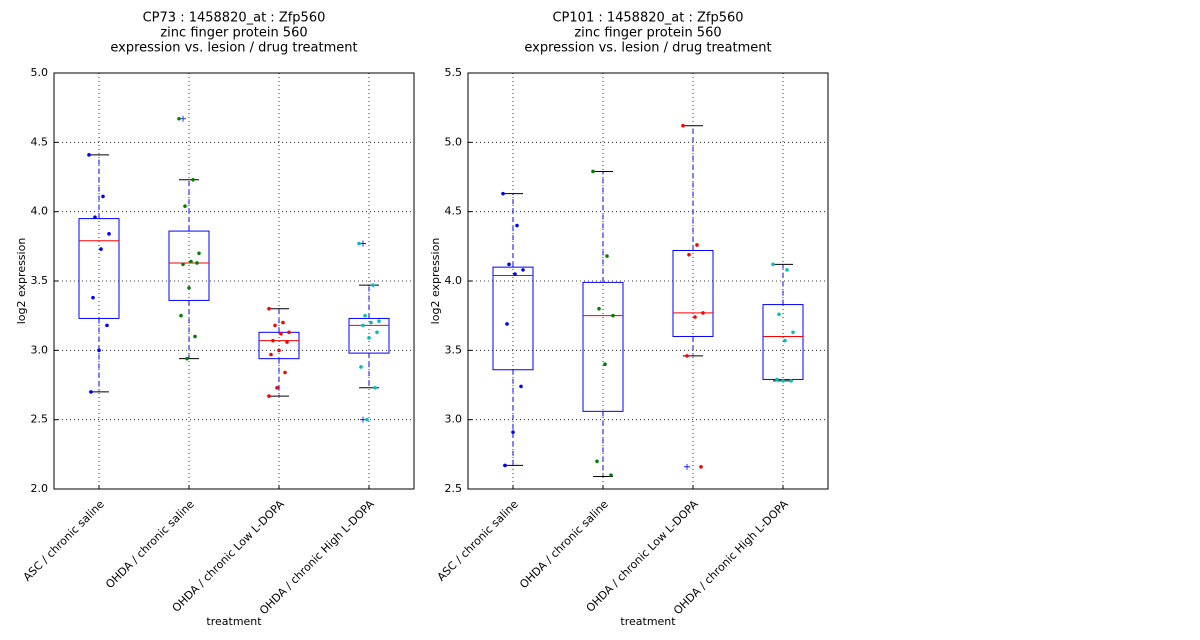  Describe the element at coordinates (454, 72) in the screenshot. I see `y-tick-label: 5.5` at that location.